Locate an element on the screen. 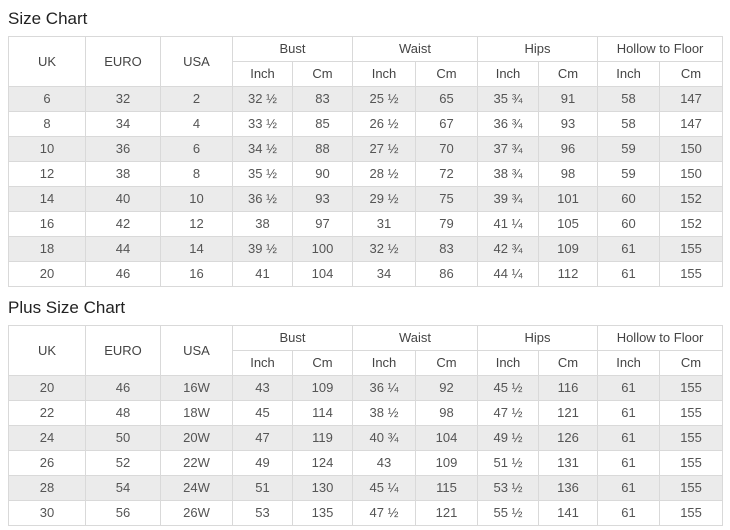  table-cell: 16 is located at coordinates (47, 224).